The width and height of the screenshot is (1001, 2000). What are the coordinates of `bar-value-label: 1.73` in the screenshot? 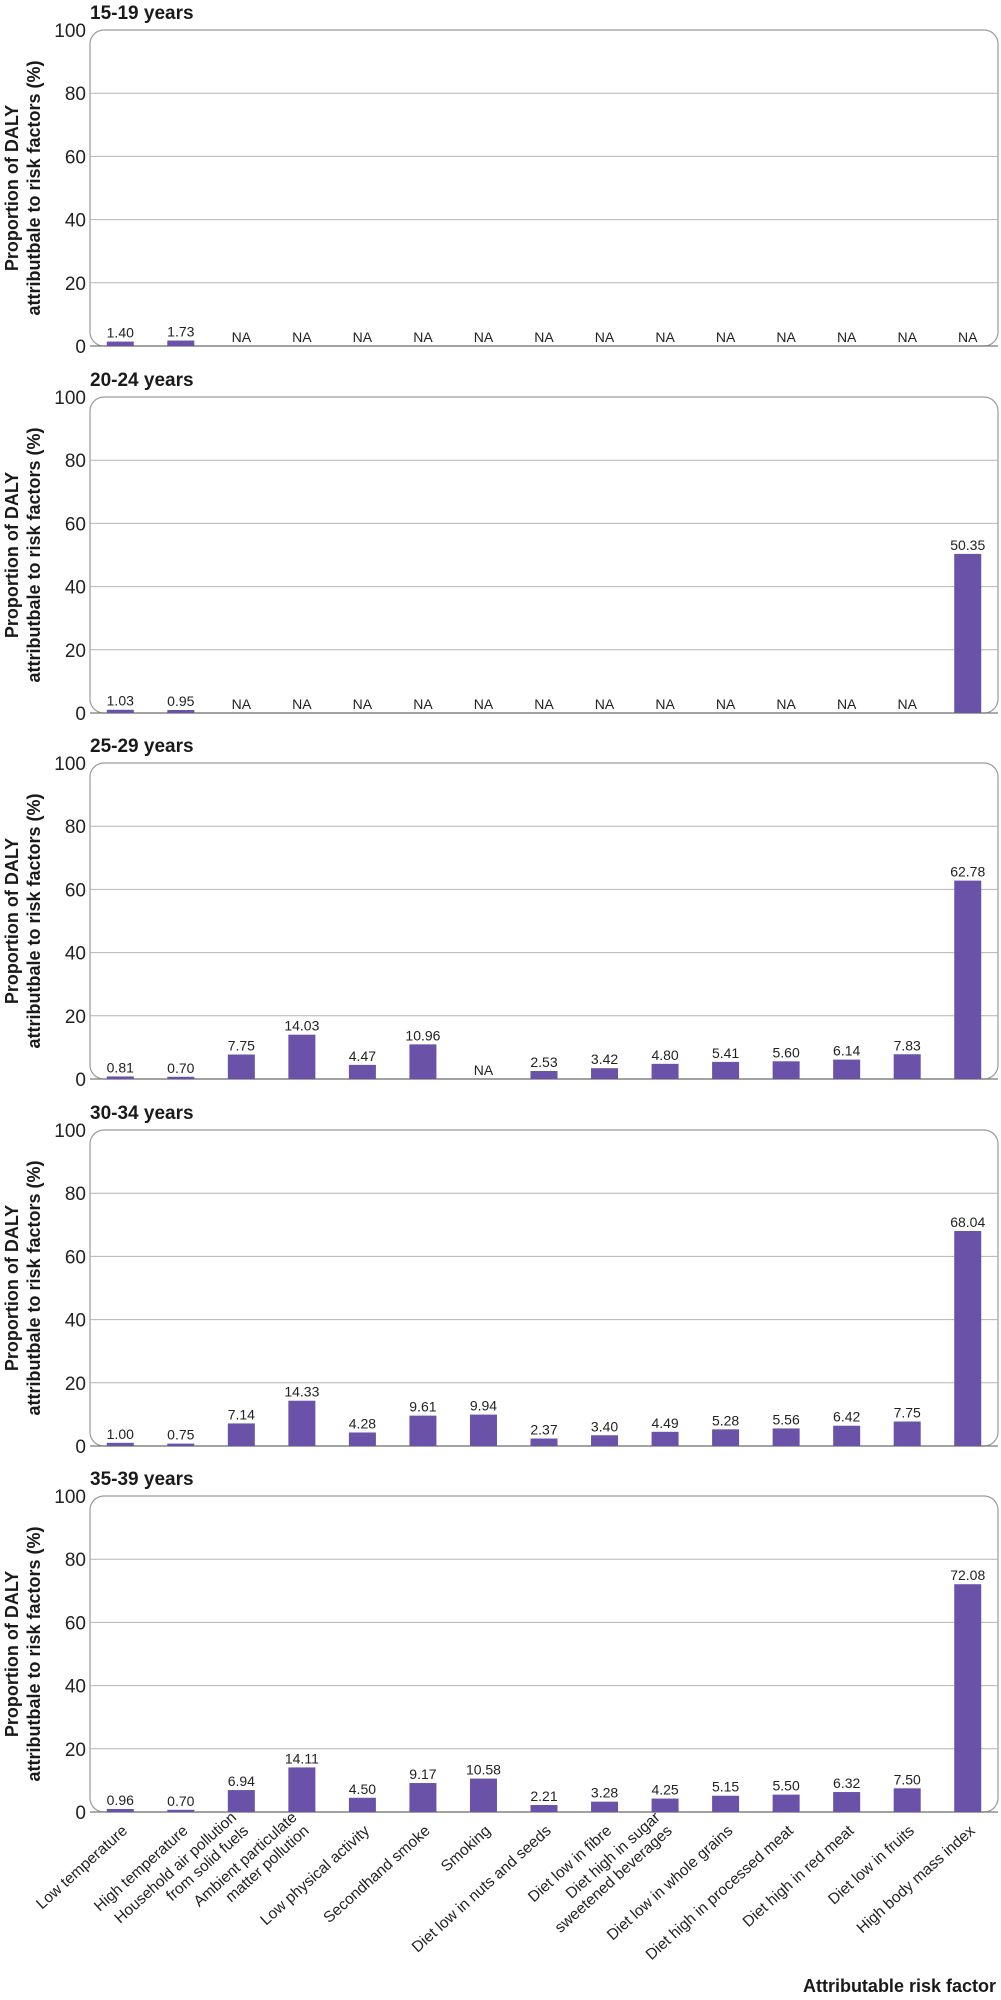 It's located at (180, 332).